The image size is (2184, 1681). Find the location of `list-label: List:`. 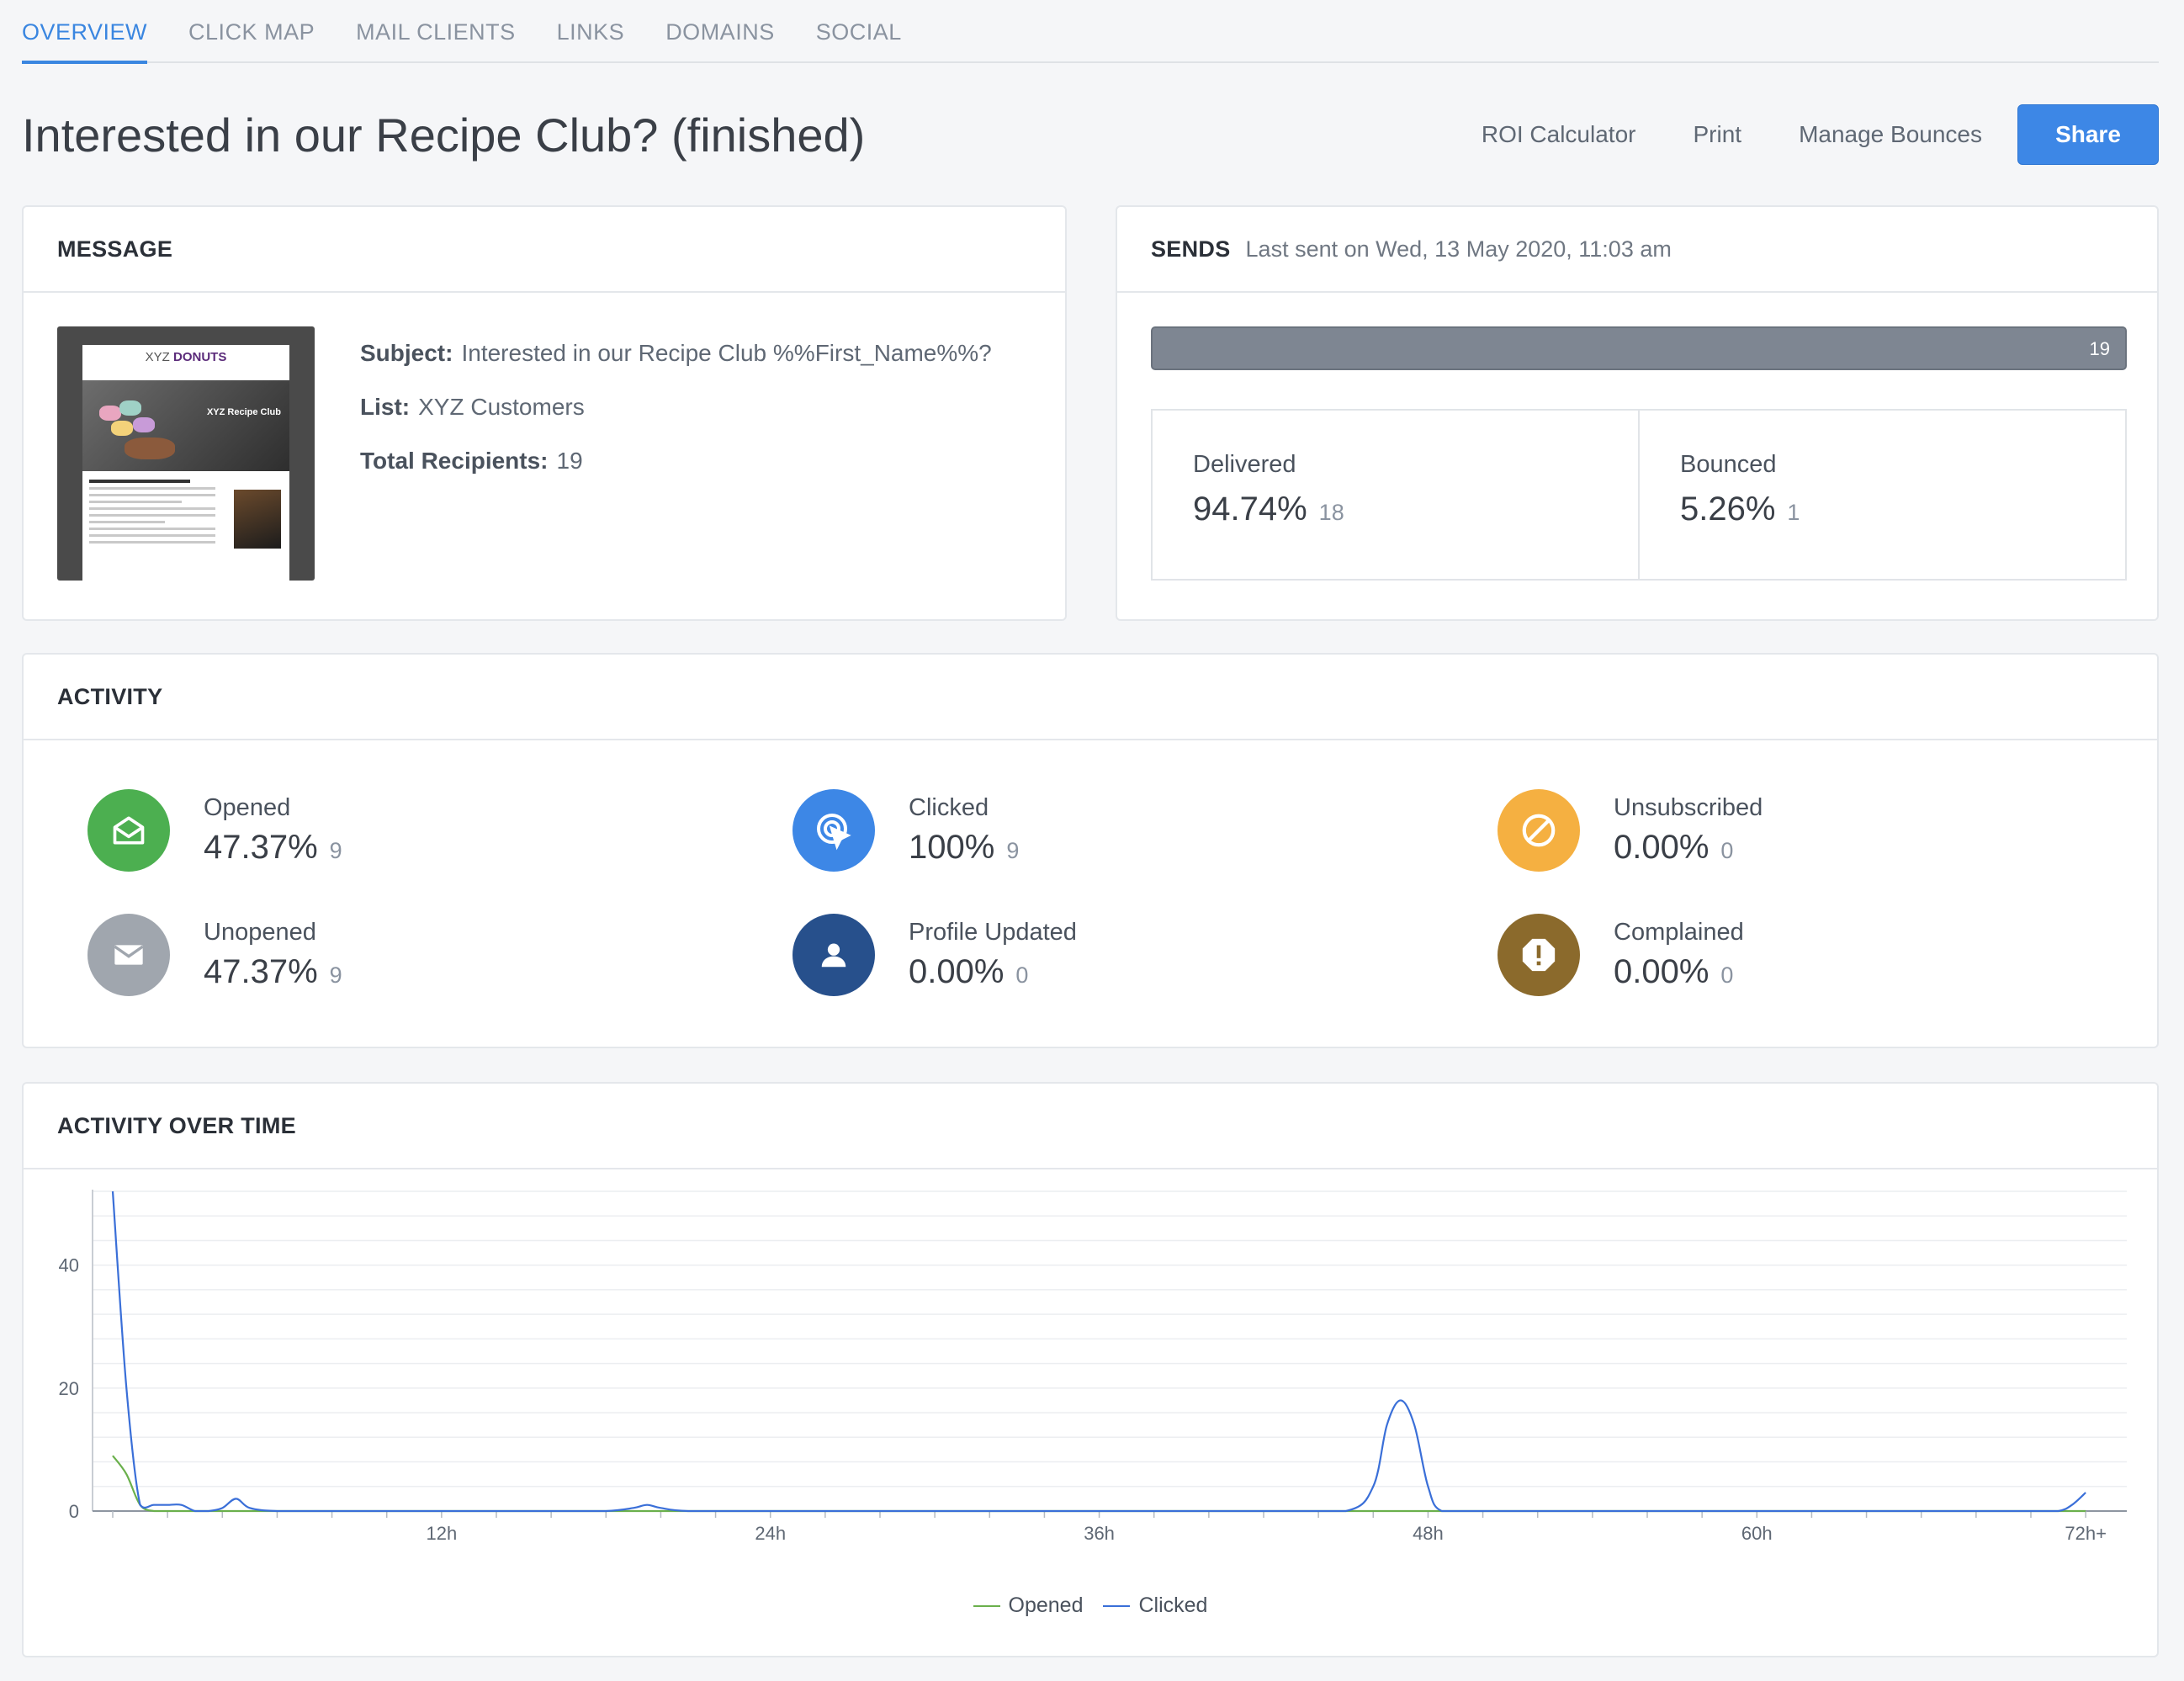

list-label: List: is located at coordinates (385, 407).